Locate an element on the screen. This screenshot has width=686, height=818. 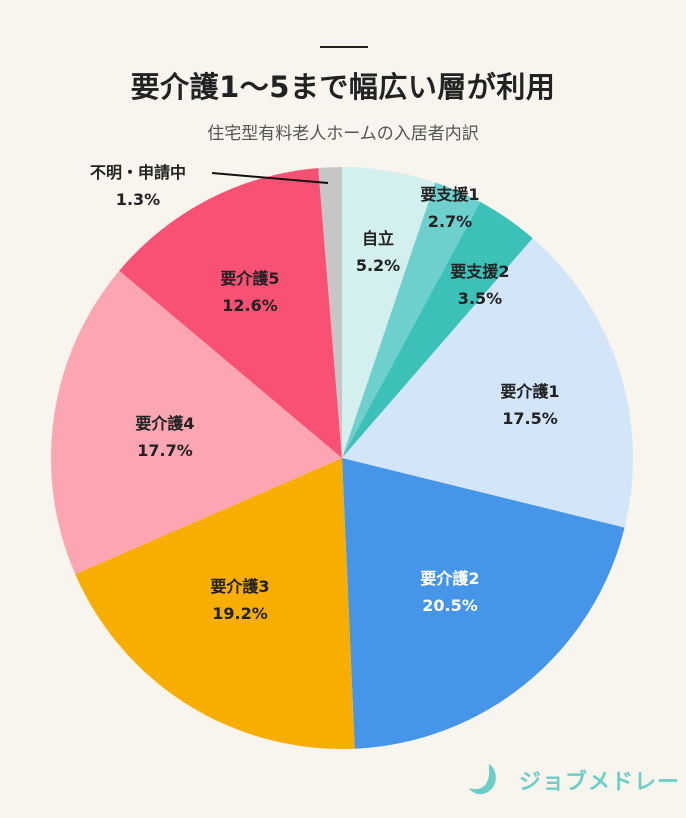
slice-value: 17.5% is located at coordinates (530, 418).